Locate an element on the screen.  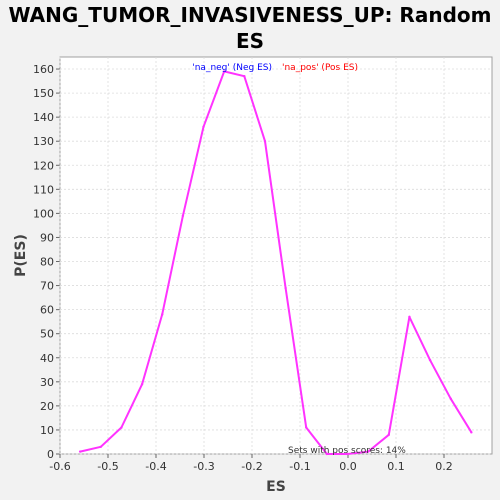
y-tick-label: 100 is located at coordinates (43, 213).